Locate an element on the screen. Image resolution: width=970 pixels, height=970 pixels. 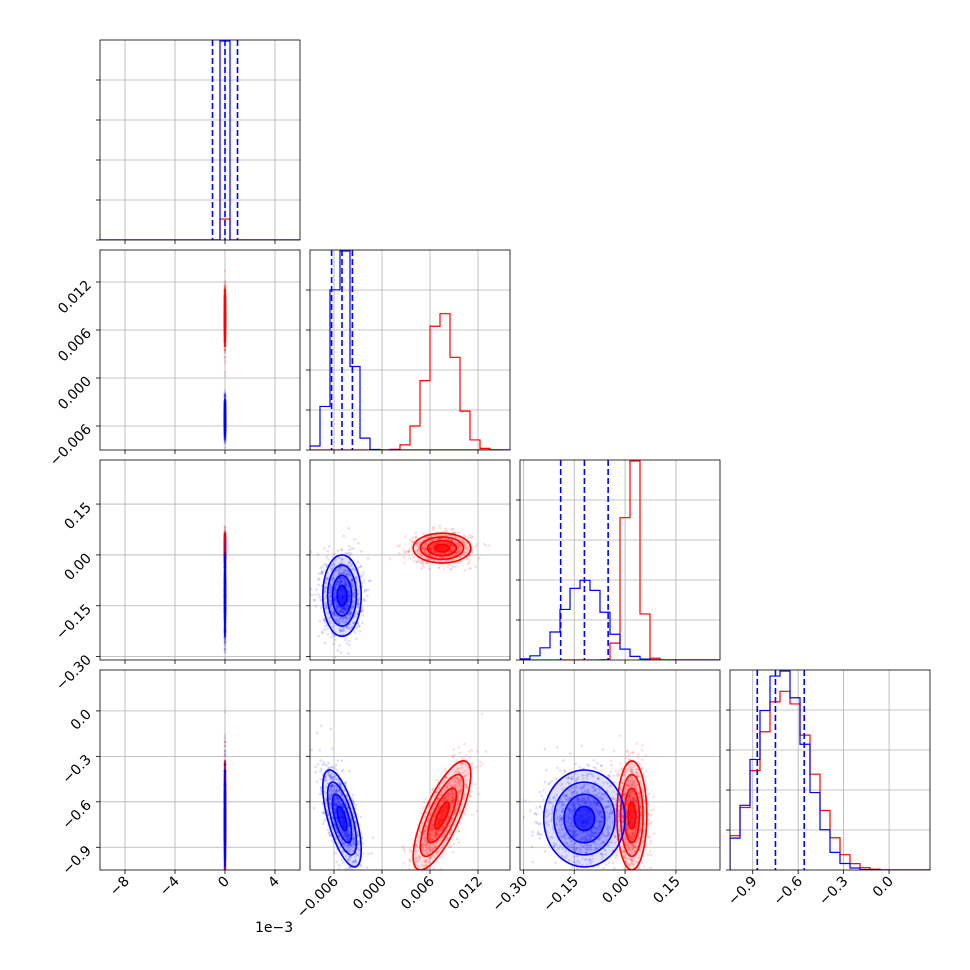
panel-3-1: −0.006 0.000 0.006 0.012 is located at coordinates (402, 795).